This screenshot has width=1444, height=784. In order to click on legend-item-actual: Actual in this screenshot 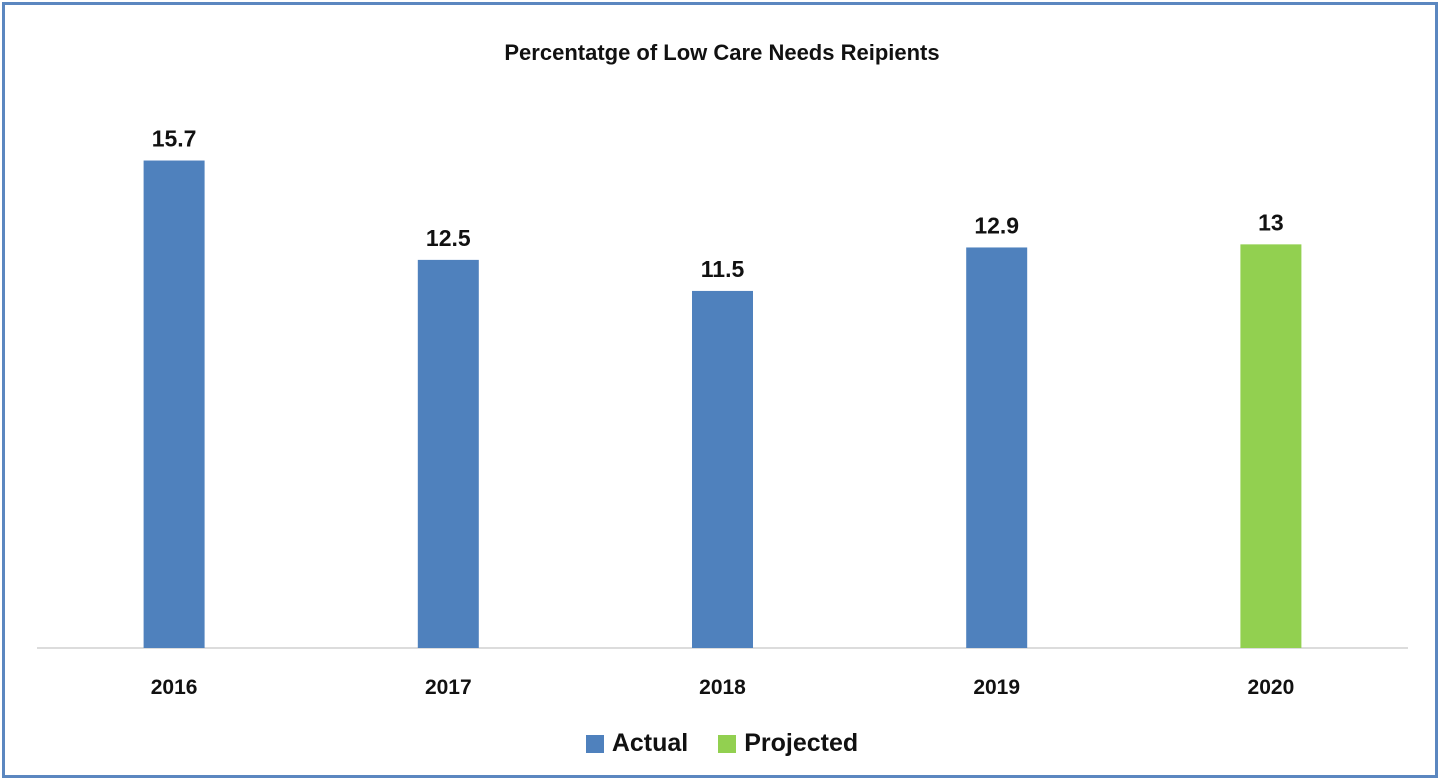, I will do `click(637, 743)`.